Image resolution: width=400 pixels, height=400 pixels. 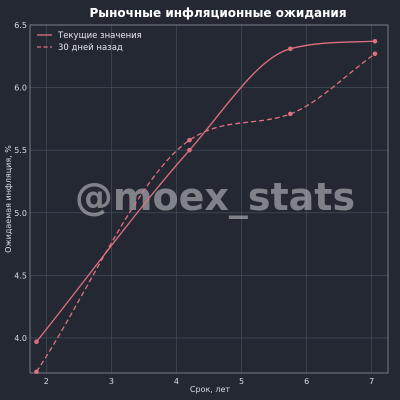 What do you see at coordinates (111, 381) in the screenshot?
I see `x-tick-label: 3` at bounding box center [111, 381].